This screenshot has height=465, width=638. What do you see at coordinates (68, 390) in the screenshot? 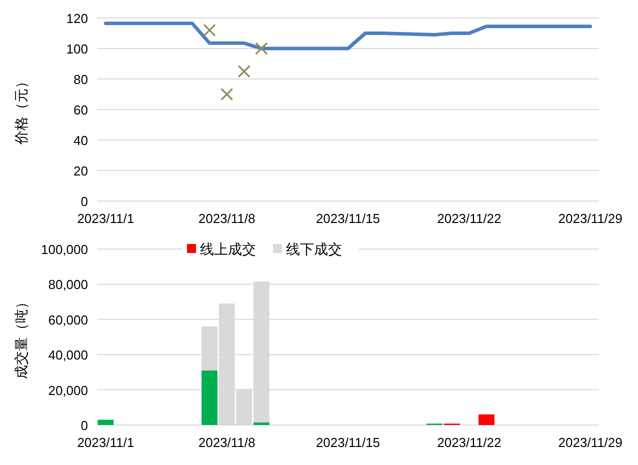
I see `y-tick-label: 20,000` at bounding box center [68, 390].